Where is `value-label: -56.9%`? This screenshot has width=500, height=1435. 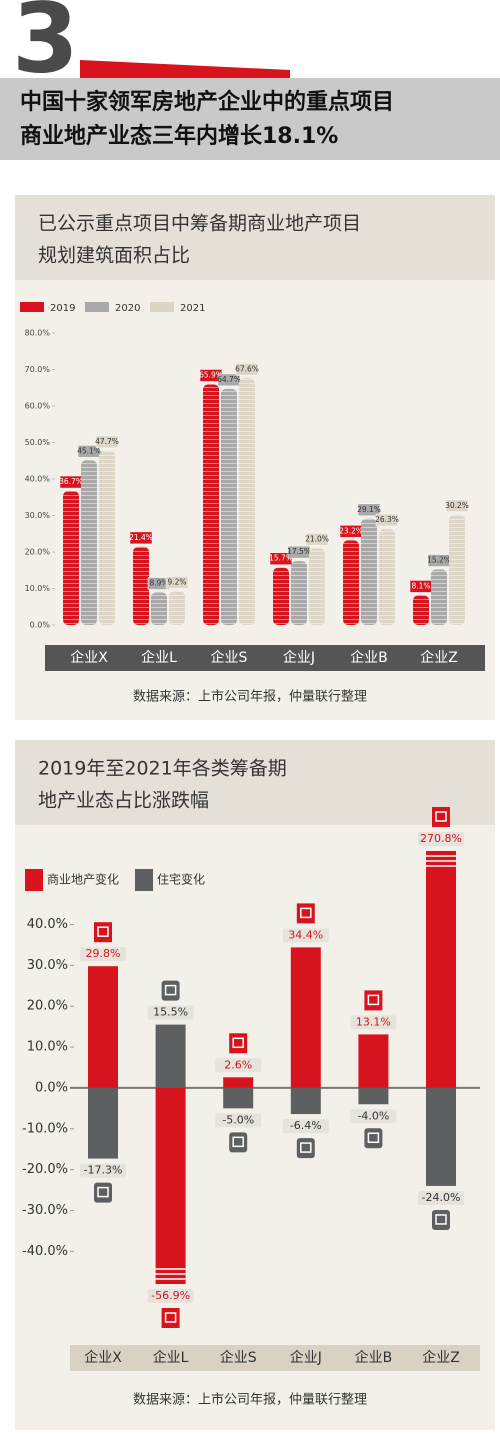 value-label: -56.9% is located at coordinates (170, 1295).